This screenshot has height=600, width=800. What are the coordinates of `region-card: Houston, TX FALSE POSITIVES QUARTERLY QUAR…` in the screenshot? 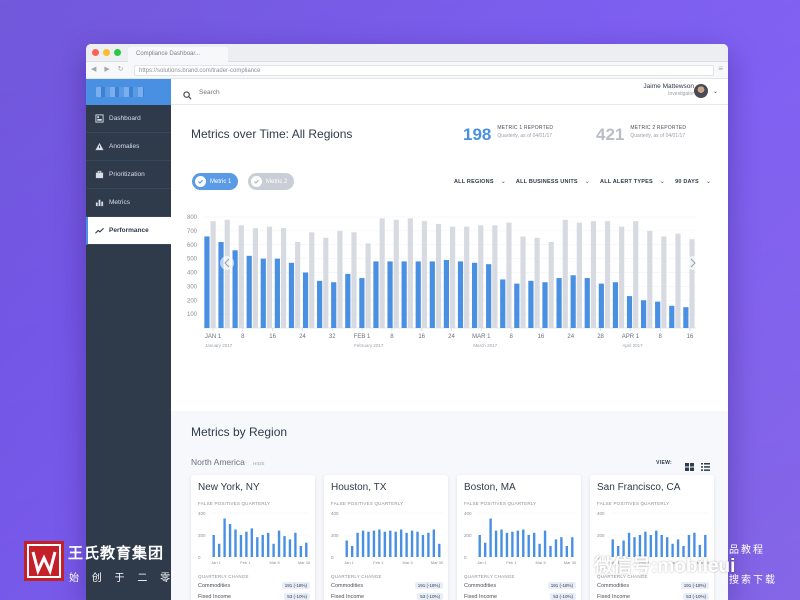 It's located at (386, 537).